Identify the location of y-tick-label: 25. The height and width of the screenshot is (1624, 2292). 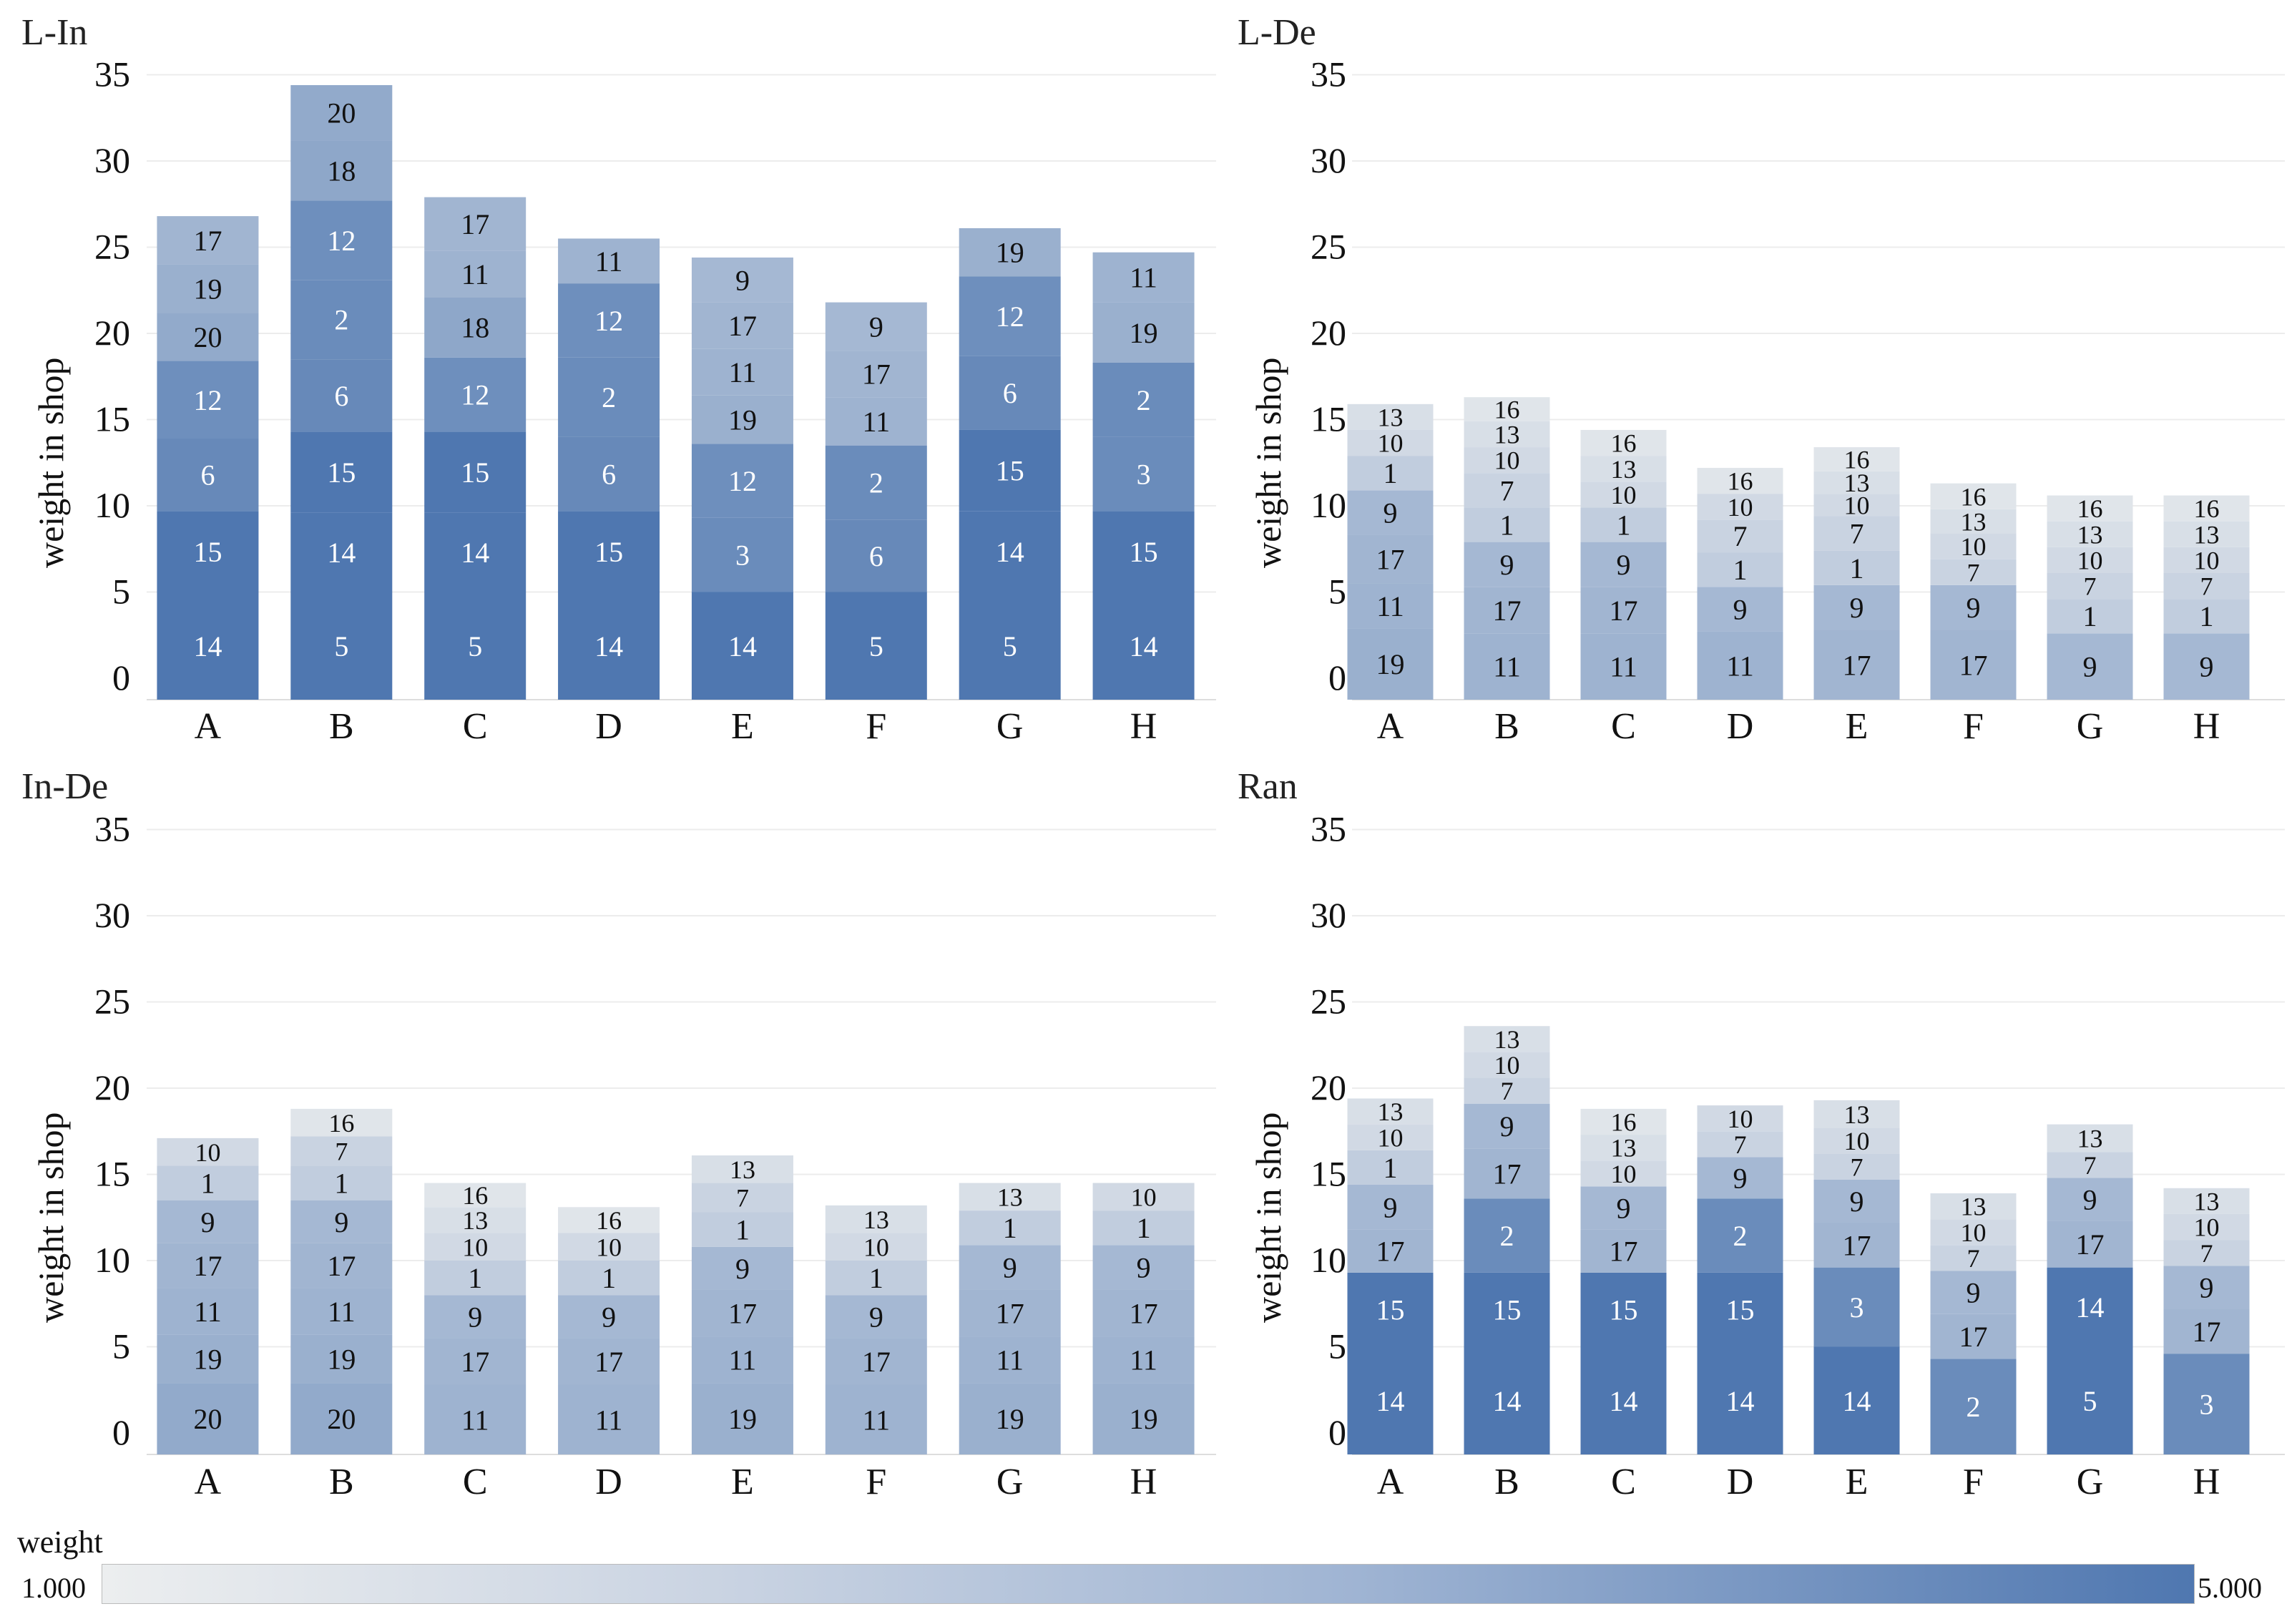
(112, 1002).